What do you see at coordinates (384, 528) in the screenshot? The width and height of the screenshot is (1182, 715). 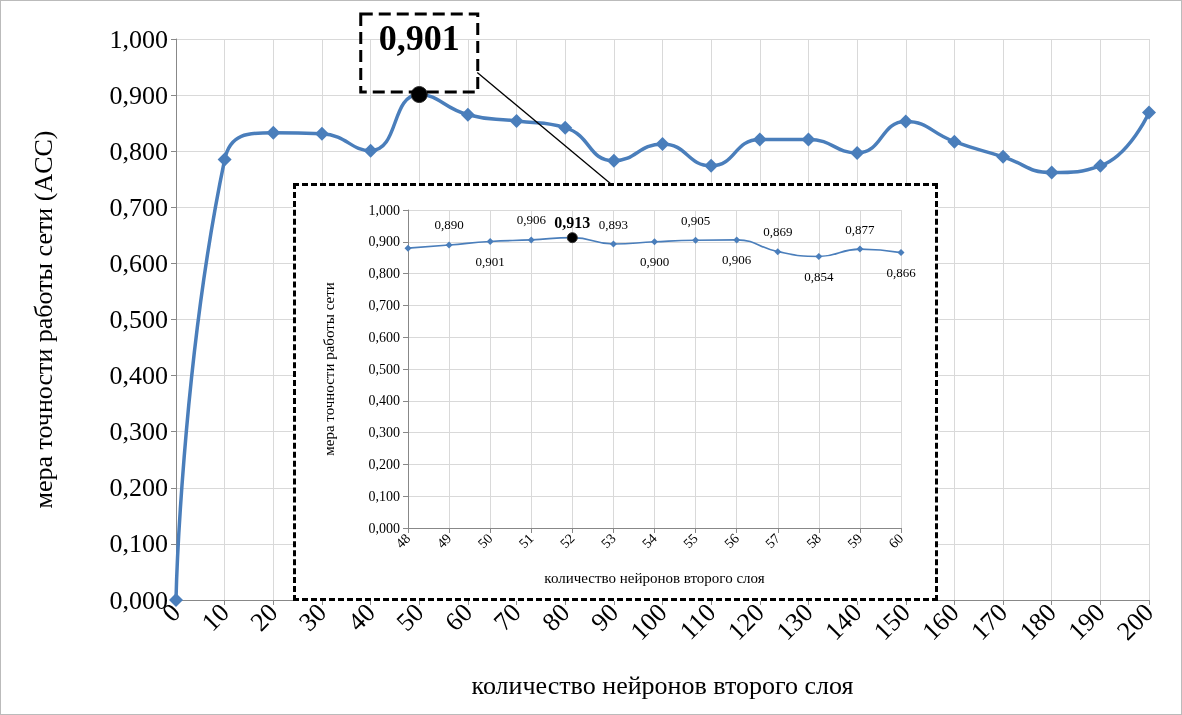 I see `y-tick-label: 0,000` at bounding box center [384, 528].